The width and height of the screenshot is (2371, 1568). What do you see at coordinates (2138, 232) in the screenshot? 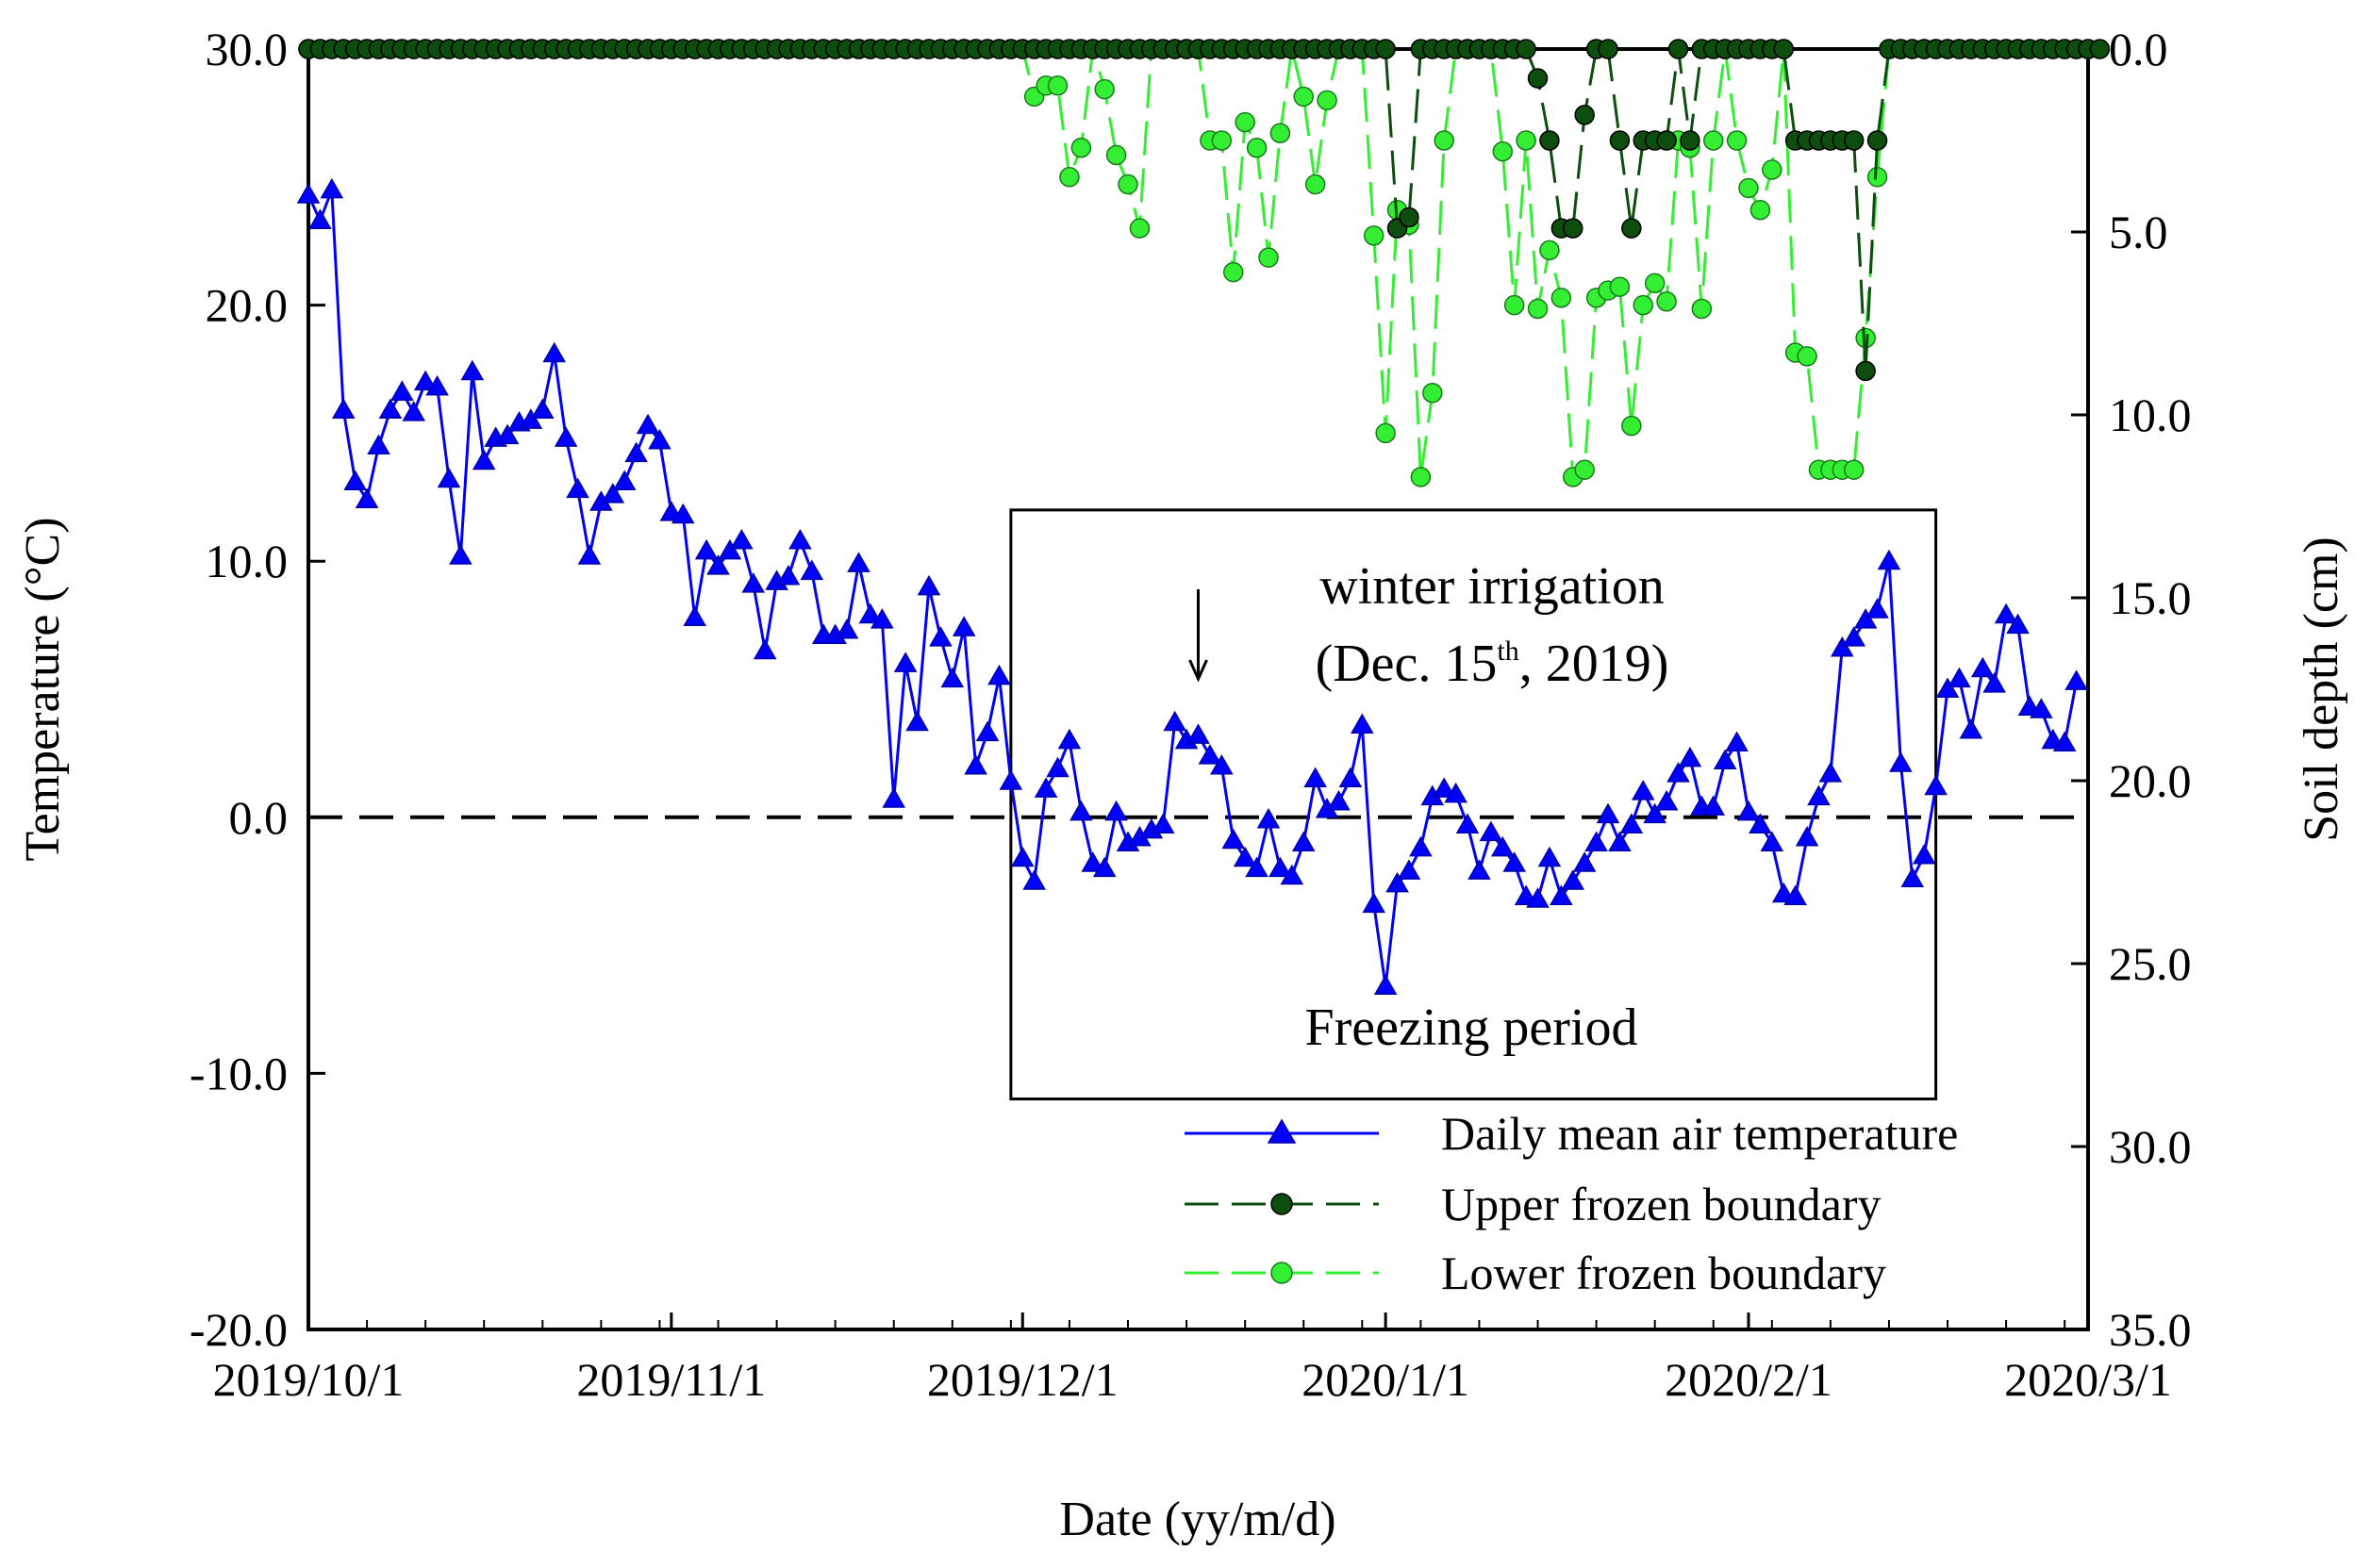
I see `y2-tick-label: 5.0` at bounding box center [2138, 232].